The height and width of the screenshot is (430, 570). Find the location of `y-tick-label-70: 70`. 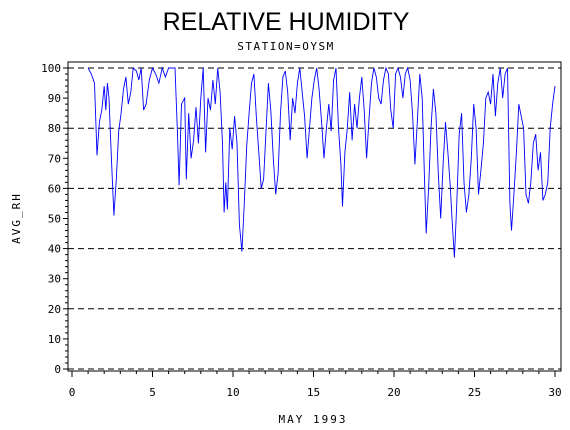

y-tick-label-70: 70 is located at coordinates (54, 158).